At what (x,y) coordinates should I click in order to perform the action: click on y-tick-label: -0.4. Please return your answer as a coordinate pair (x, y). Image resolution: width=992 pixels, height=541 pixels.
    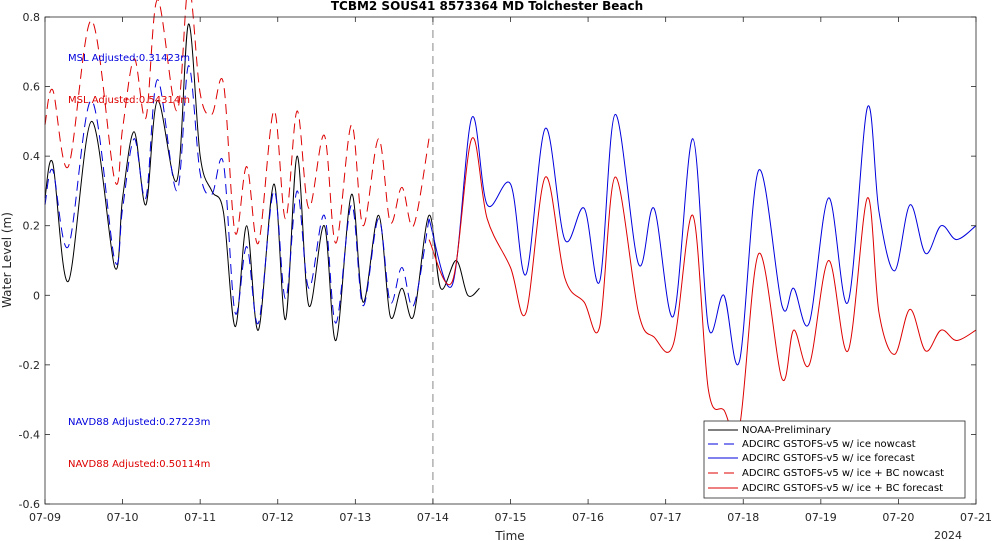
    Looking at the image, I should click on (29, 434).